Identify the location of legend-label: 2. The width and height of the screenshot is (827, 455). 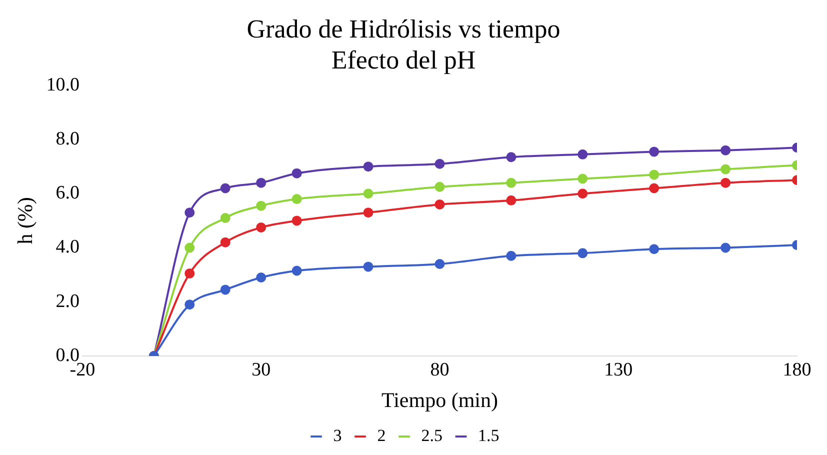
(381, 435).